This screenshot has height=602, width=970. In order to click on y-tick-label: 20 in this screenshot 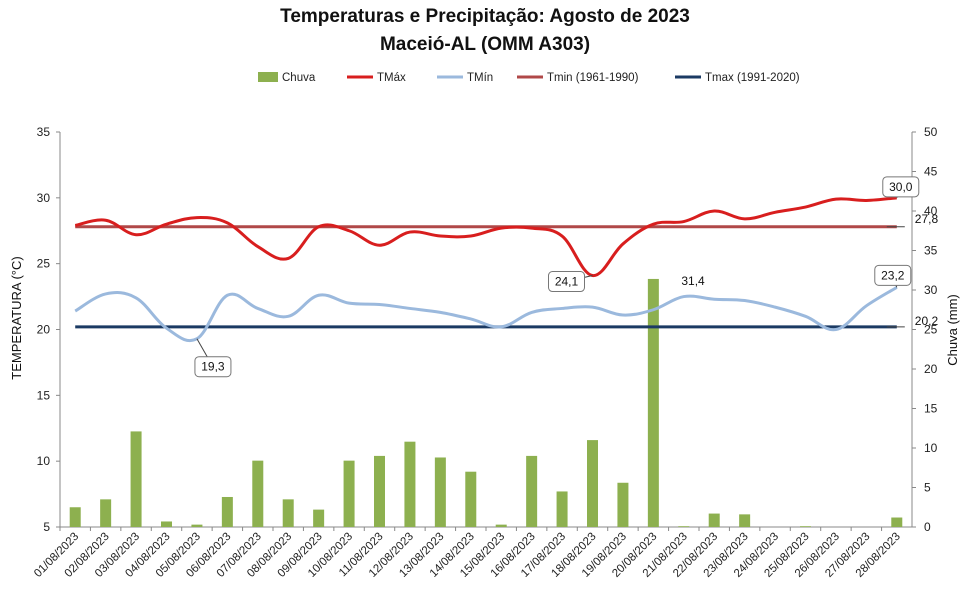, I will do `click(44, 330)`.